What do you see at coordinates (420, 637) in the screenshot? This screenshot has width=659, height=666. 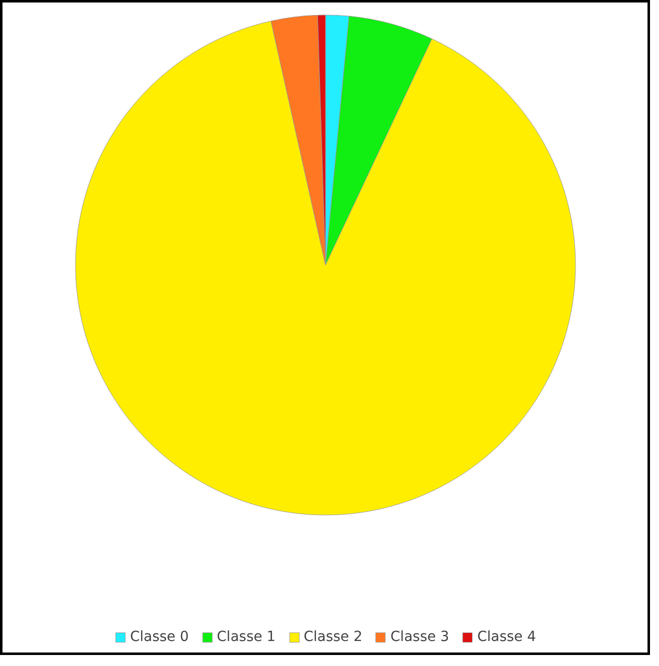 I see `legend-label: Classe 3` at bounding box center [420, 637].